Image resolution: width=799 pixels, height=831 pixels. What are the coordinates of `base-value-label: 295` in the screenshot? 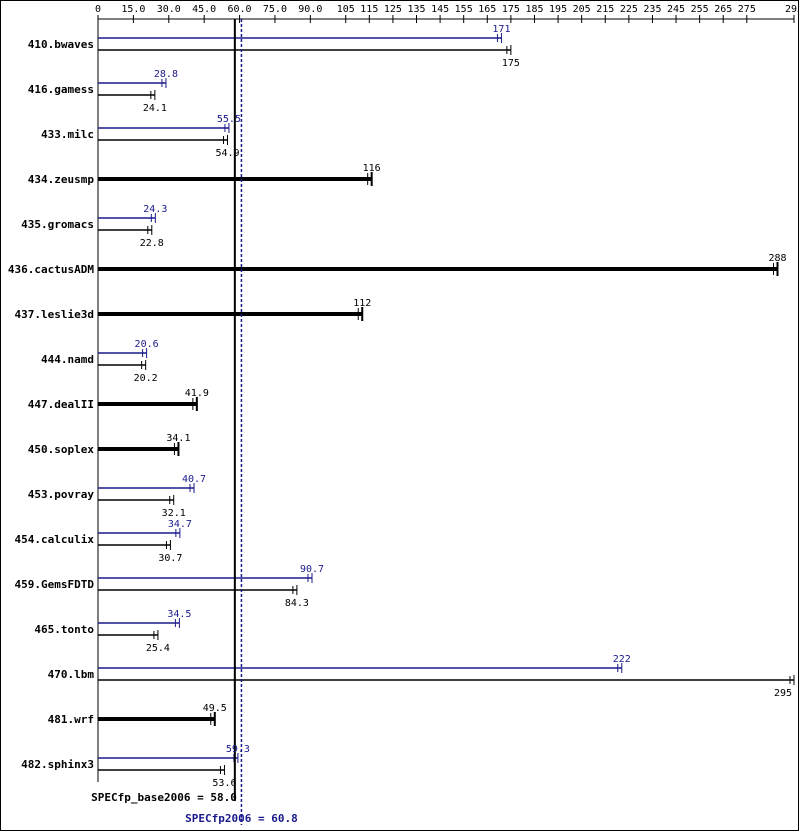 It's located at (783, 693).